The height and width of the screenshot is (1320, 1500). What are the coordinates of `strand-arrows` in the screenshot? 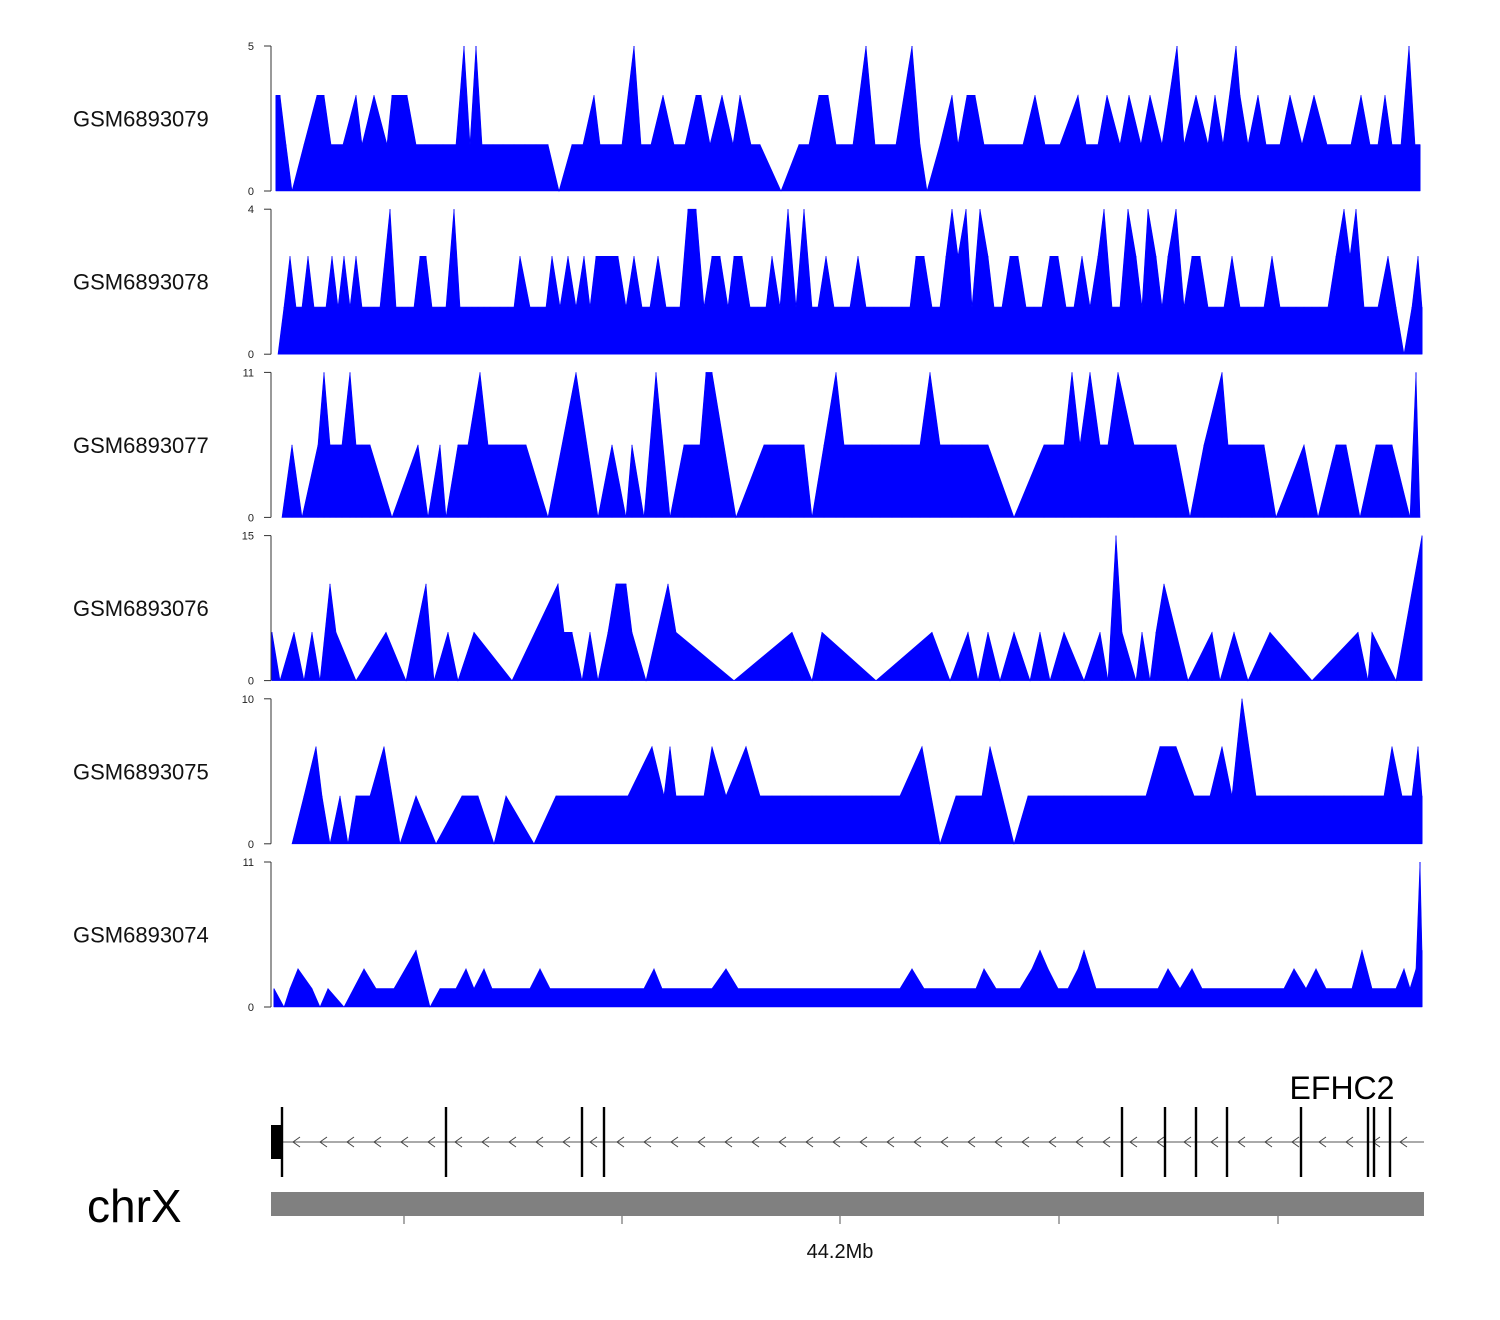 It's located at (850, 1142).